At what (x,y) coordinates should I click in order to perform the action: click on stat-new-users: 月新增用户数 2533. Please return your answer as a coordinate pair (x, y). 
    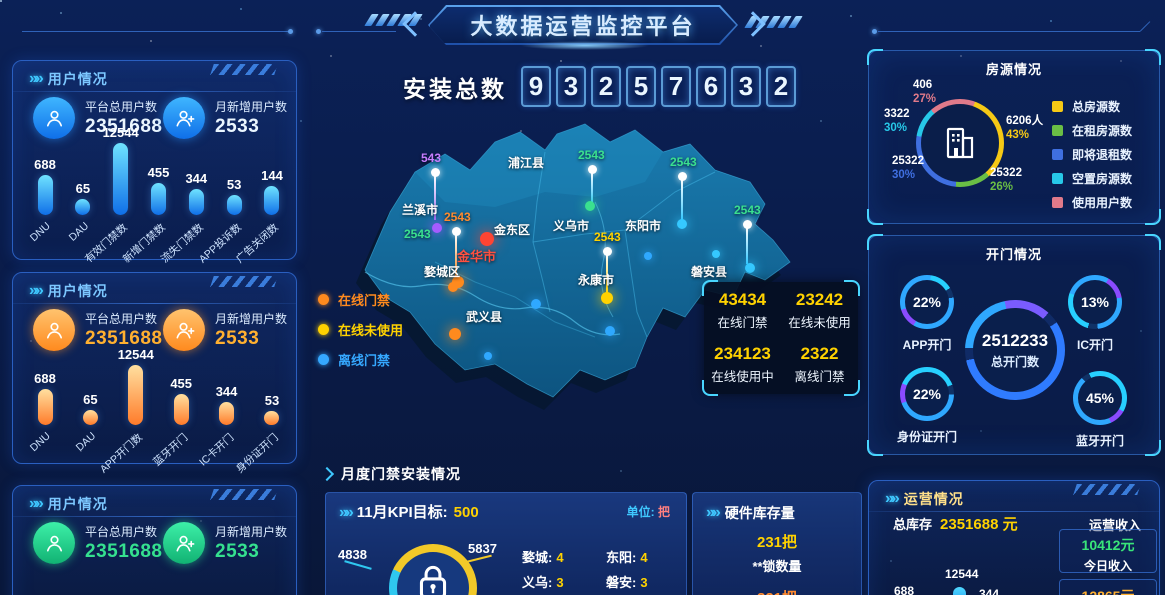
    Looking at the image, I should click on (225, 543).